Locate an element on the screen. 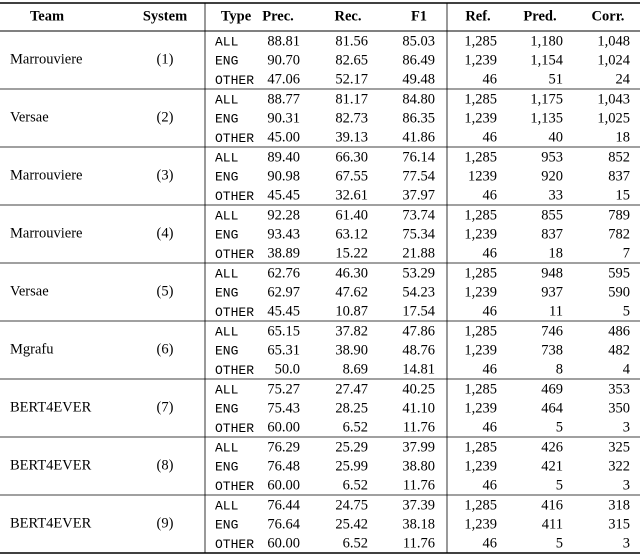 This screenshot has height=558, width=640. value-cell: 50.0 is located at coordinates (287, 370).